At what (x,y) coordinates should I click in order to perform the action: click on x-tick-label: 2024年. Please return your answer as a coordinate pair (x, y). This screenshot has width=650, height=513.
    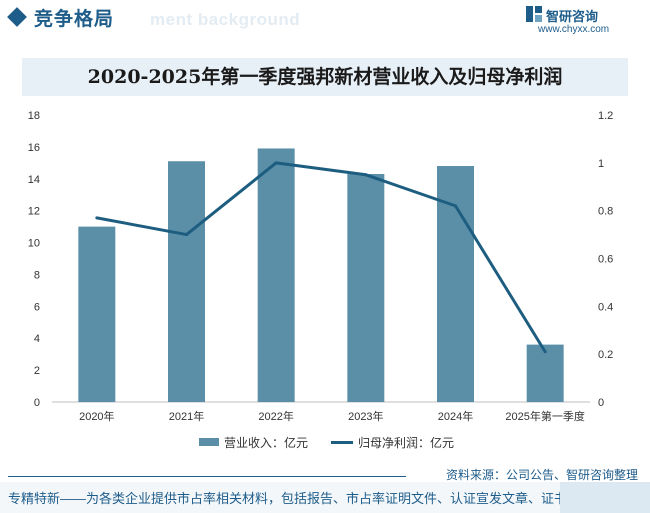
    Looking at the image, I should click on (455, 416).